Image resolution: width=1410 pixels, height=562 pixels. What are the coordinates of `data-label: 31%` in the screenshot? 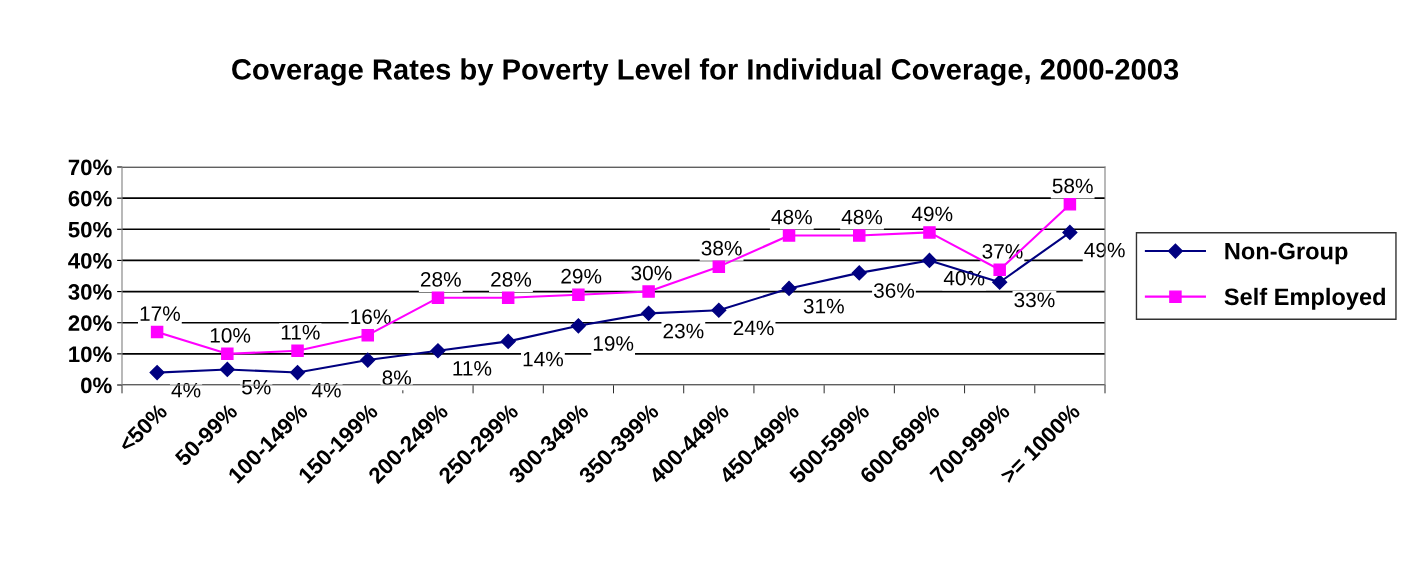 It's located at (823, 306).